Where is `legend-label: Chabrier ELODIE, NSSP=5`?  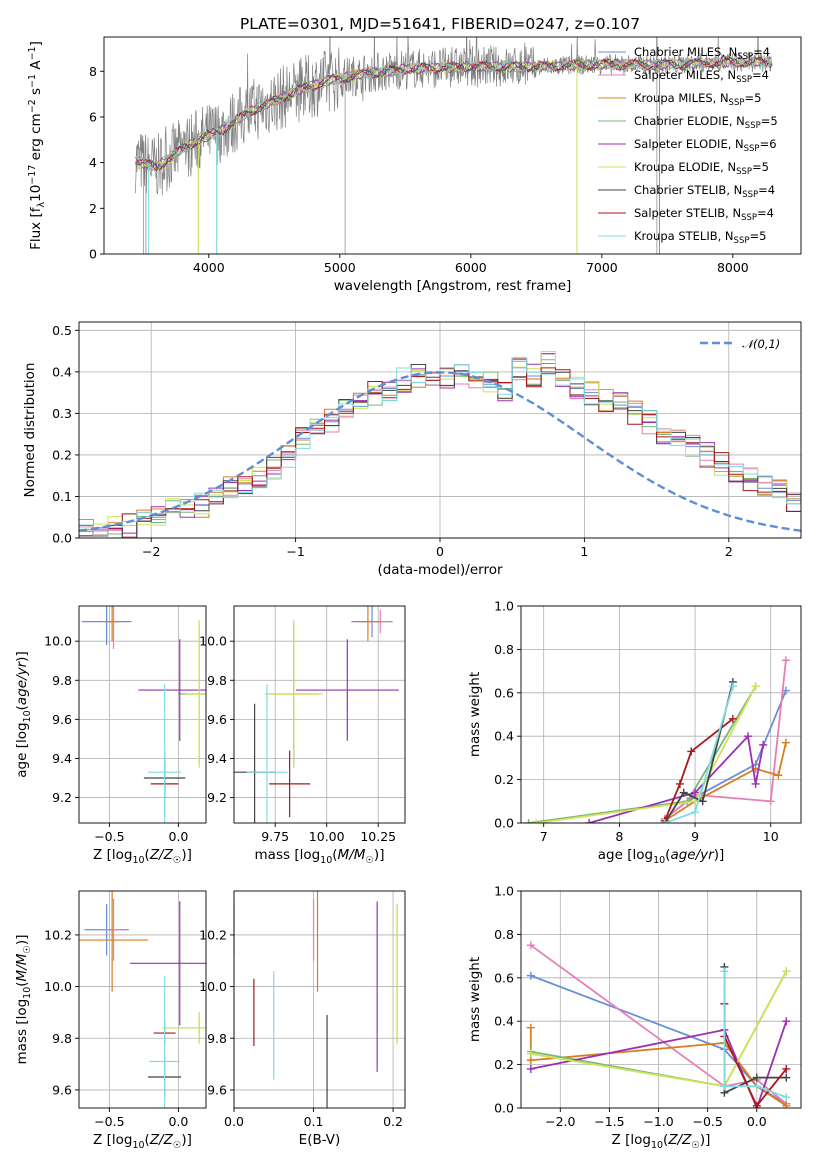 legend-label: Chabrier ELODIE, NSSP=5 is located at coordinates (706, 122).